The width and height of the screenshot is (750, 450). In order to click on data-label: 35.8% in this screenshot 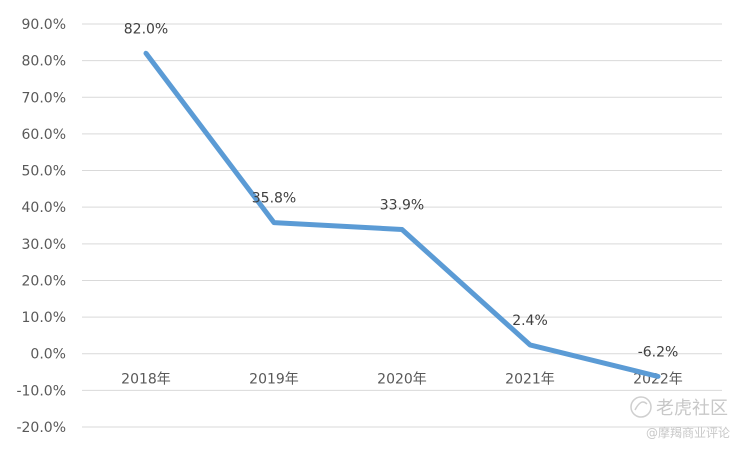, I will do `click(274, 199)`.